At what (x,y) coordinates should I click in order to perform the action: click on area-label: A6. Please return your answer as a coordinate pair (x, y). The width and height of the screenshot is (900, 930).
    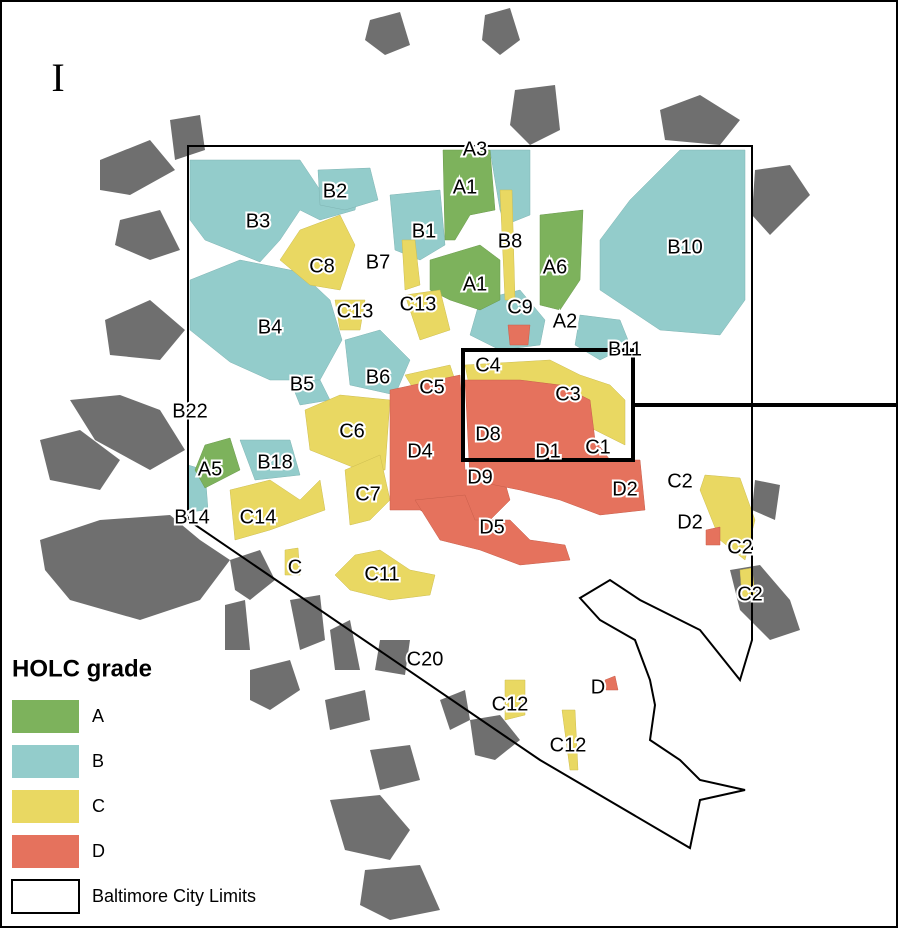
    Looking at the image, I should click on (555, 267).